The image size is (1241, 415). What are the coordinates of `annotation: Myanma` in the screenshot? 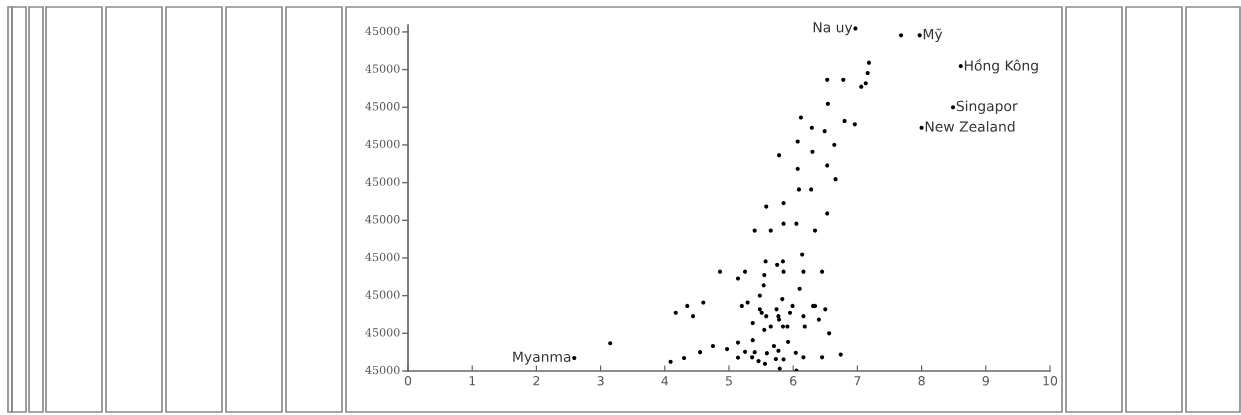 It's located at (542, 358).